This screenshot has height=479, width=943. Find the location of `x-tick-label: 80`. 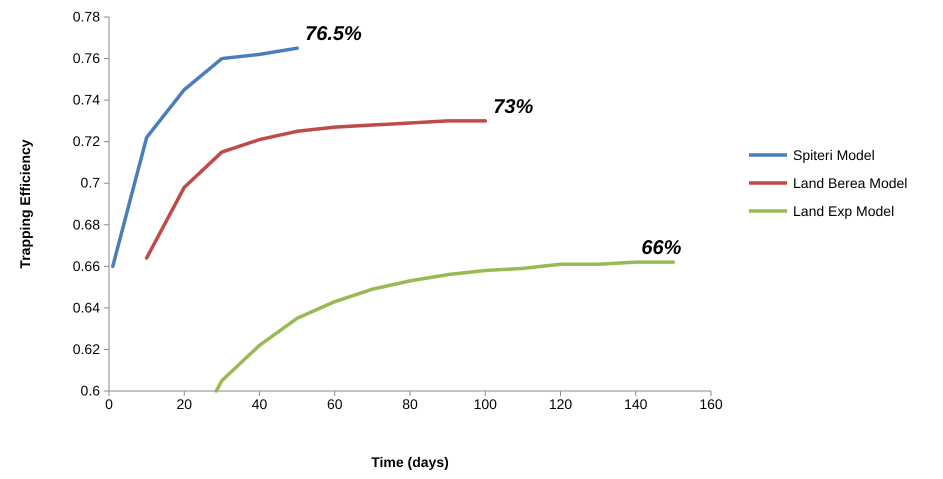

x-tick-label: 80 is located at coordinates (410, 404).